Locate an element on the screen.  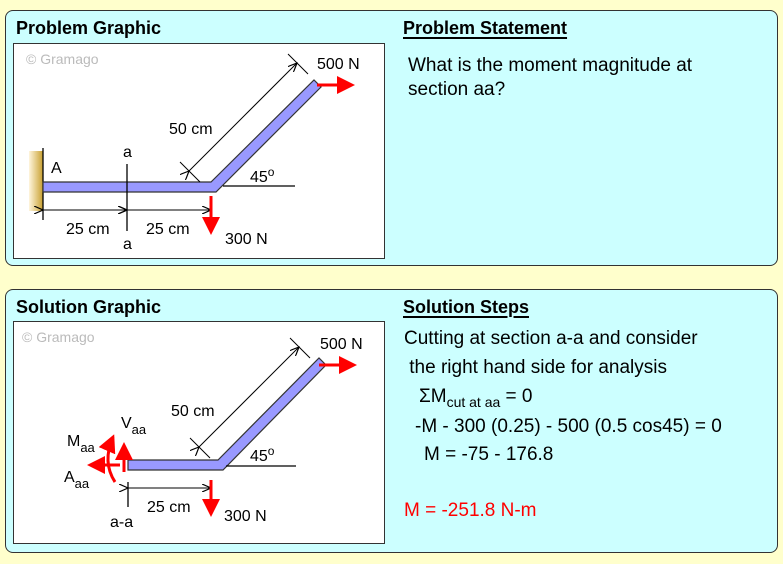
dim-horizontal-label: 25 cm is located at coordinates (169, 507).